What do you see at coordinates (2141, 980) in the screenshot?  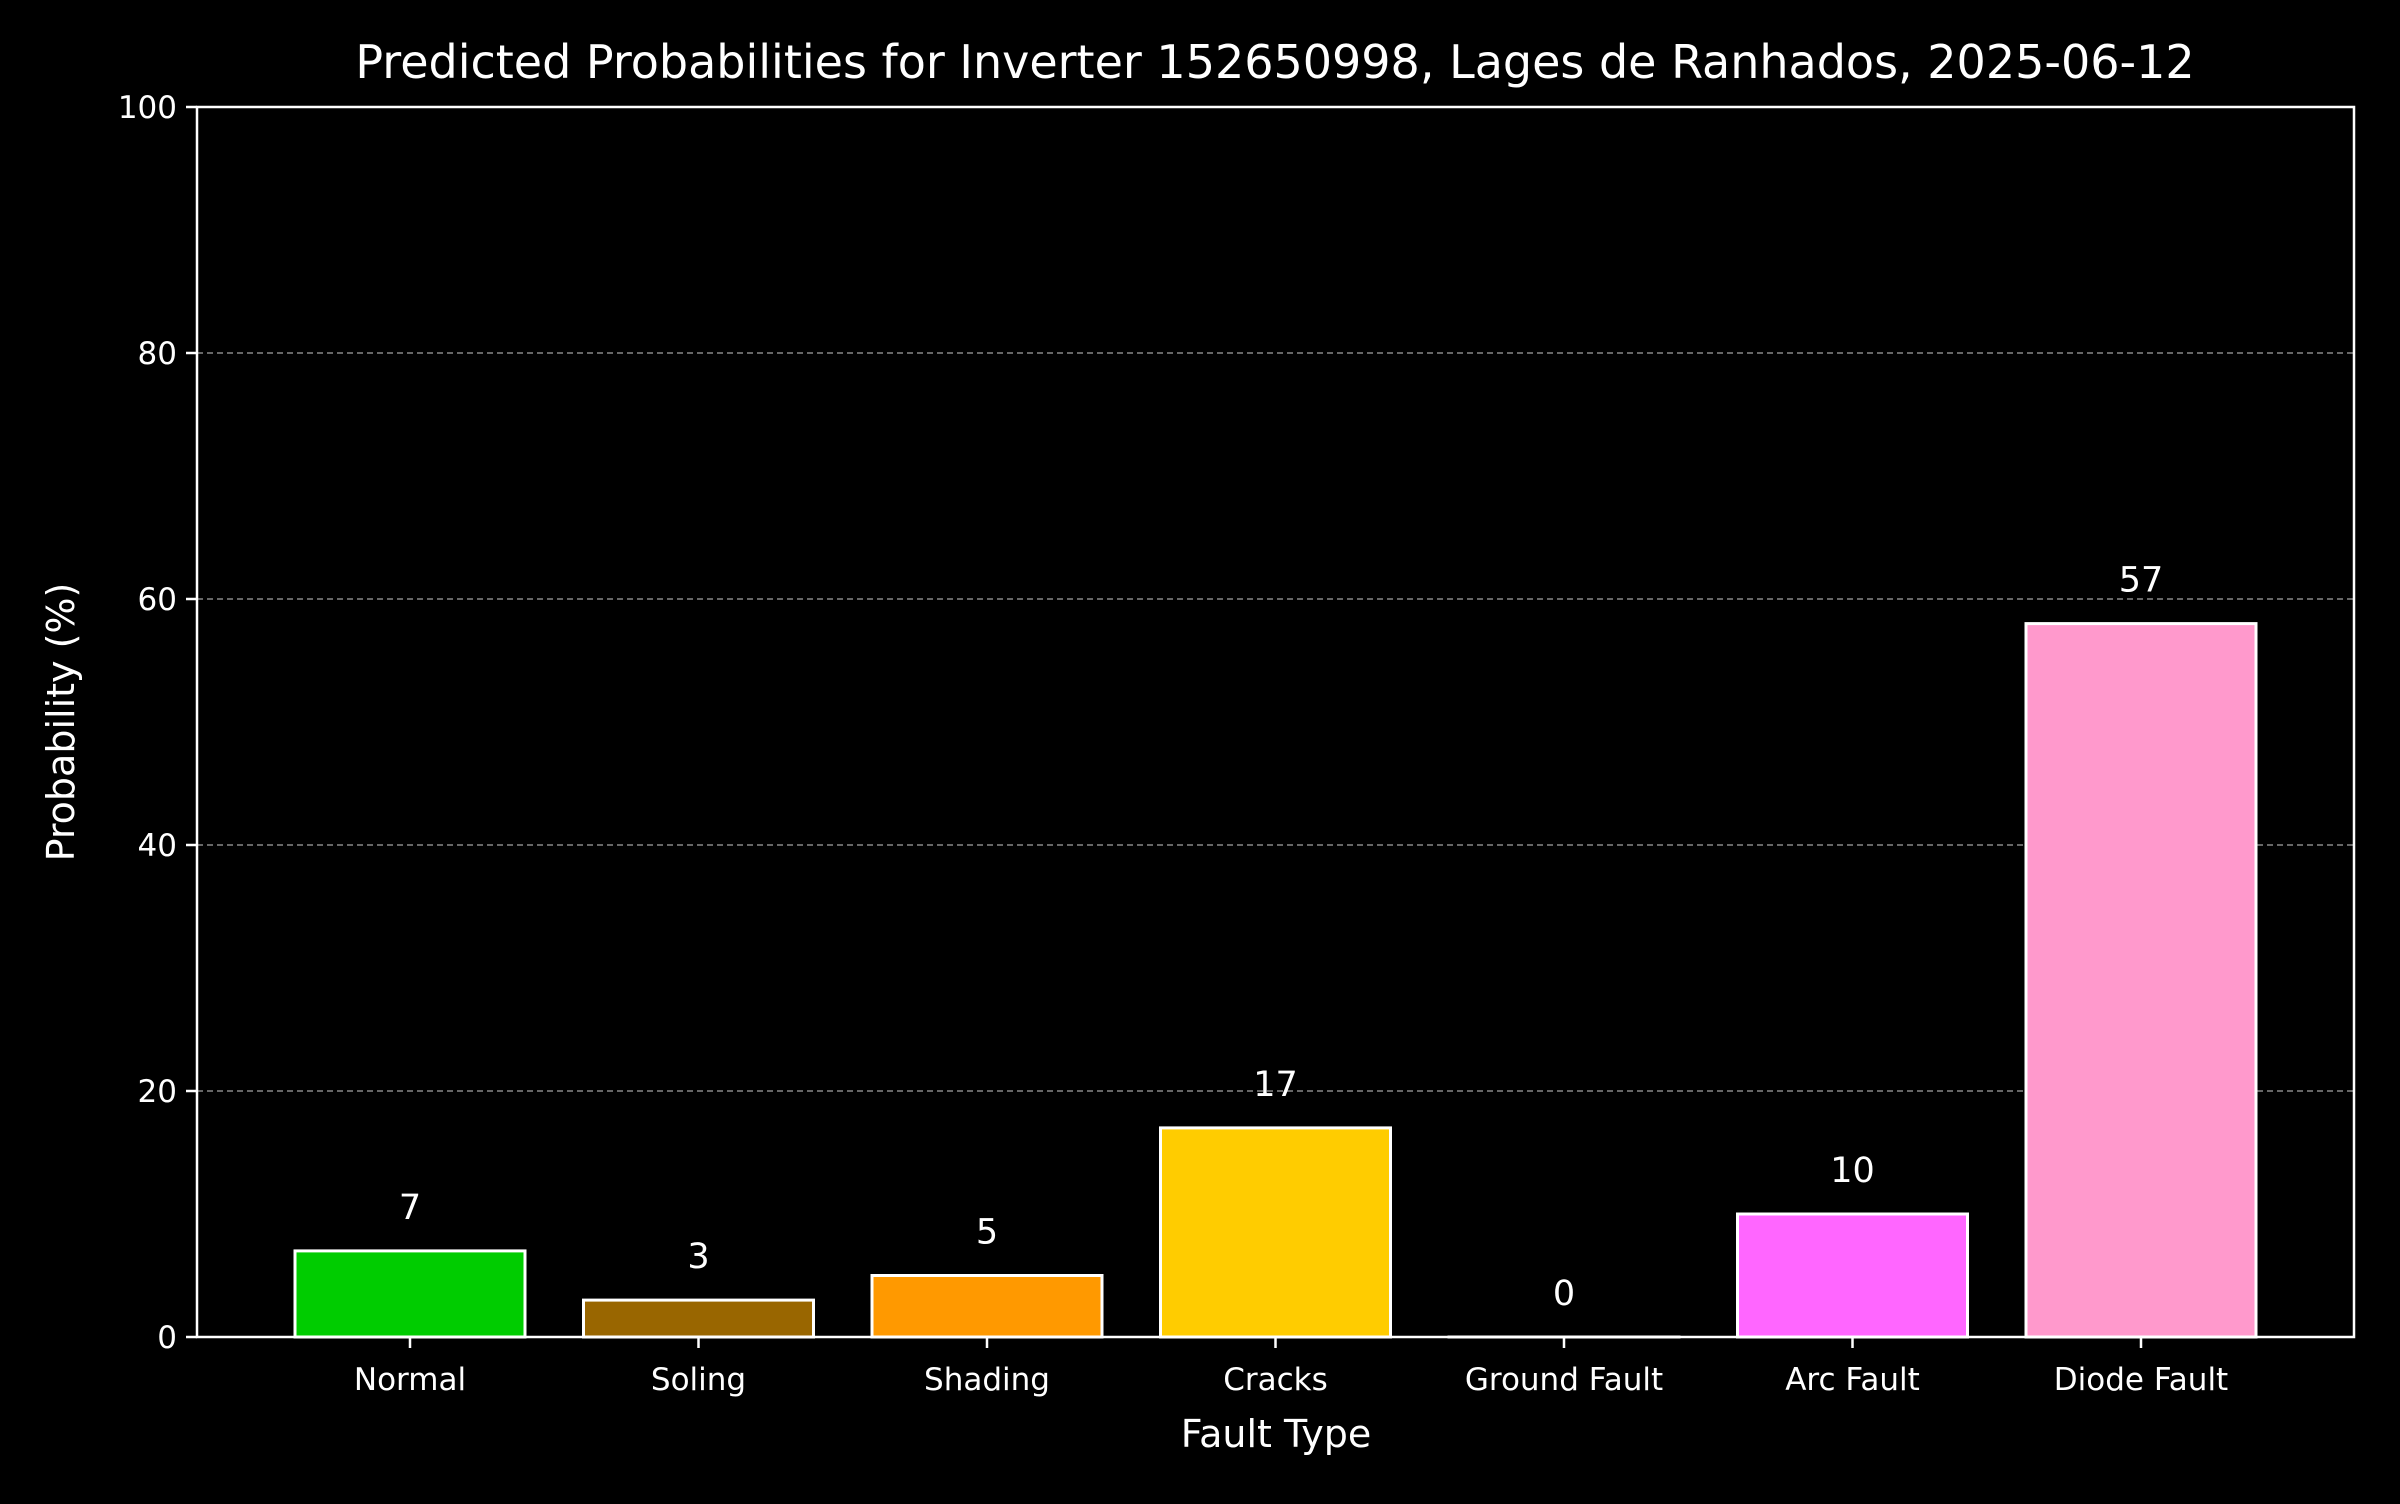 I see `bar-diode-fault` at bounding box center [2141, 980].